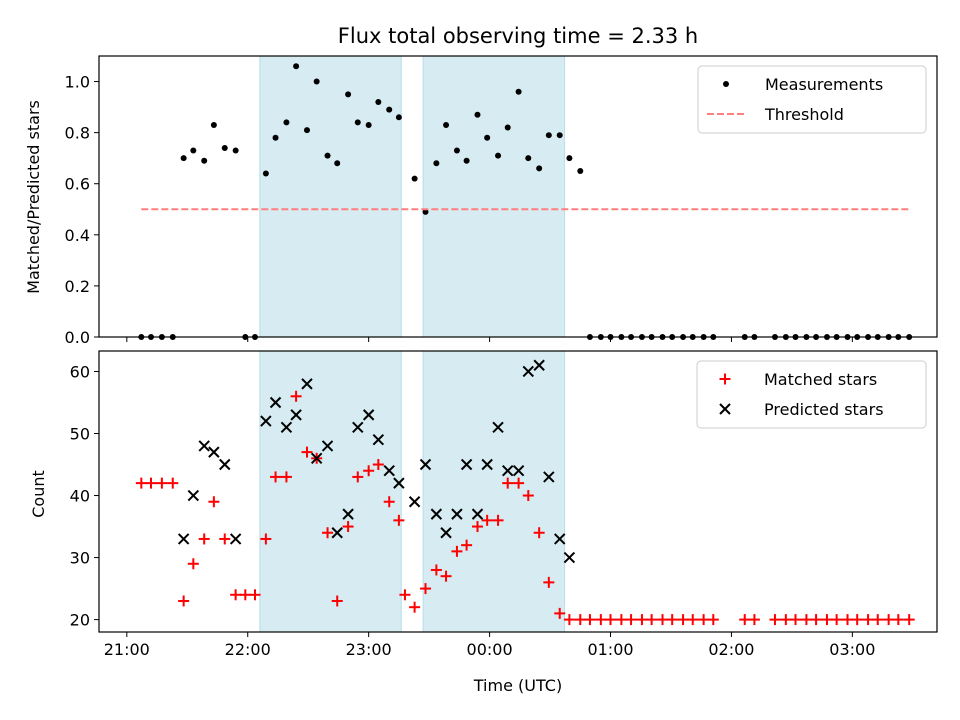  I want to click on xtick-label: 22:00, so click(248, 649).